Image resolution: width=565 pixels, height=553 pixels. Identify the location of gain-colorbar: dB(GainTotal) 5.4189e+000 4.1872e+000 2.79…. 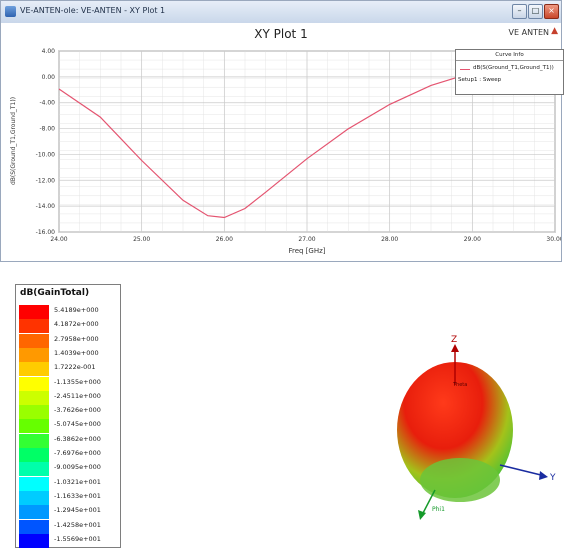
(68, 416).